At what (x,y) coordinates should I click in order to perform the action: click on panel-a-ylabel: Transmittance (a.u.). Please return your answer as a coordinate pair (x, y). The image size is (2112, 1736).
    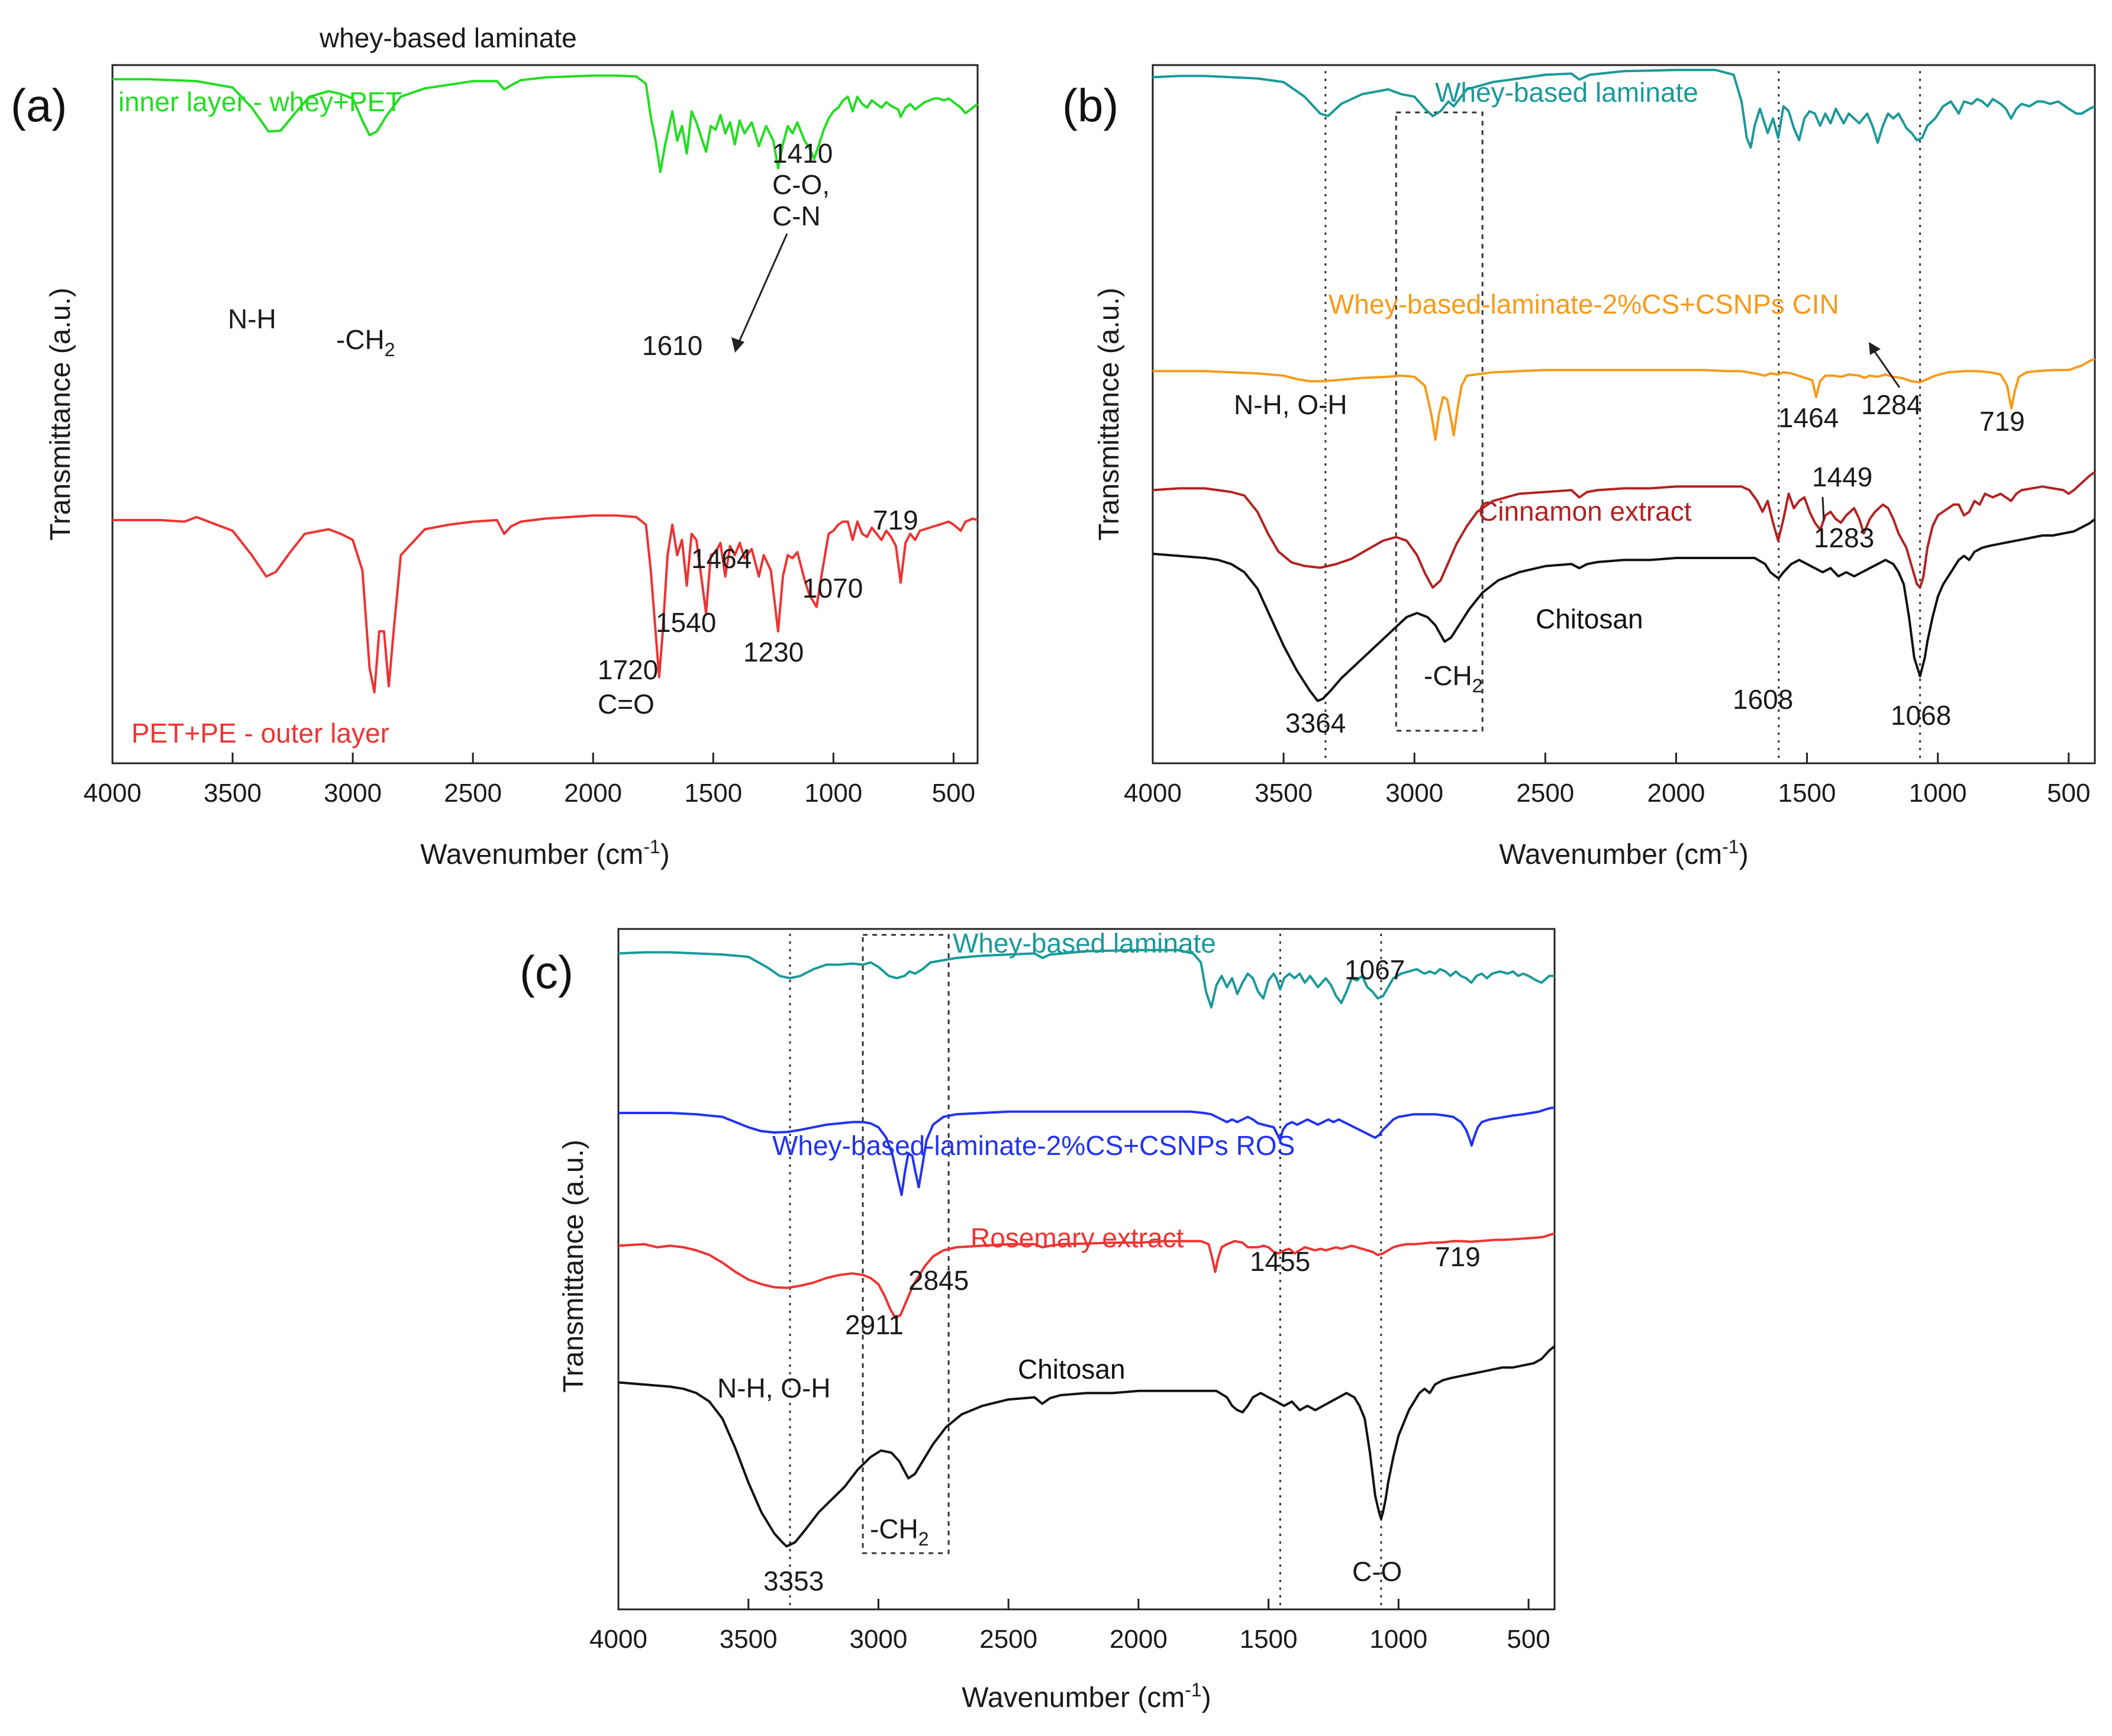
    Looking at the image, I should click on (60, 414).